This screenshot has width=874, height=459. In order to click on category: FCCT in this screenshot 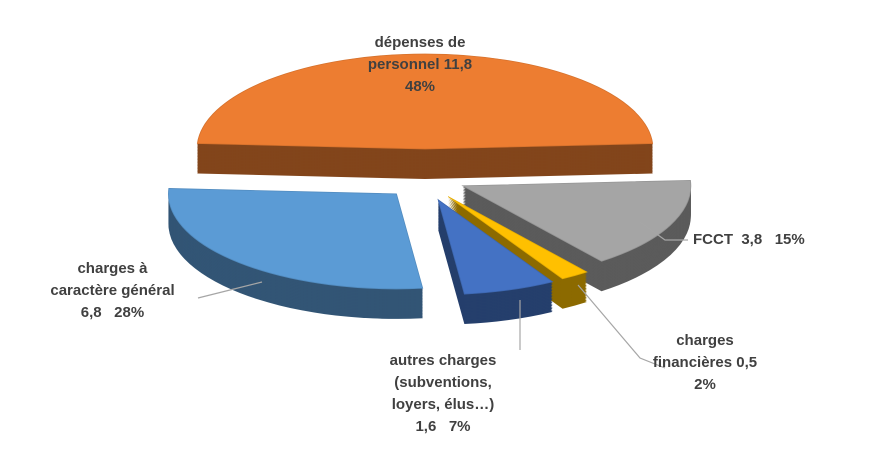, I will do `click(713, 239)`.